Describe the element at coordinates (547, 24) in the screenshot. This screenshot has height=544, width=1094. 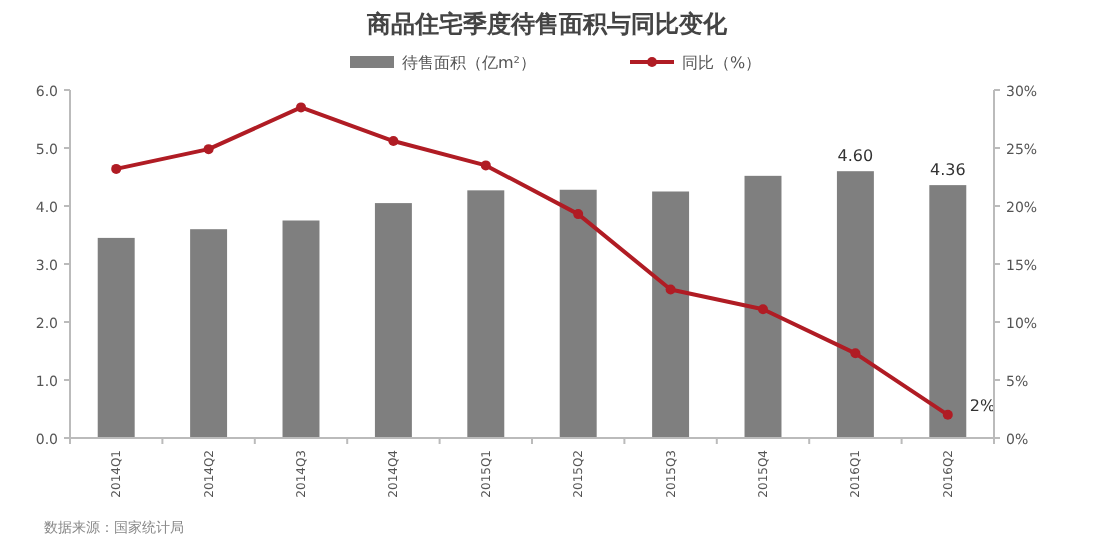
I see `chart-title: 商品住宅季度待售面积与同比变化` at that location.